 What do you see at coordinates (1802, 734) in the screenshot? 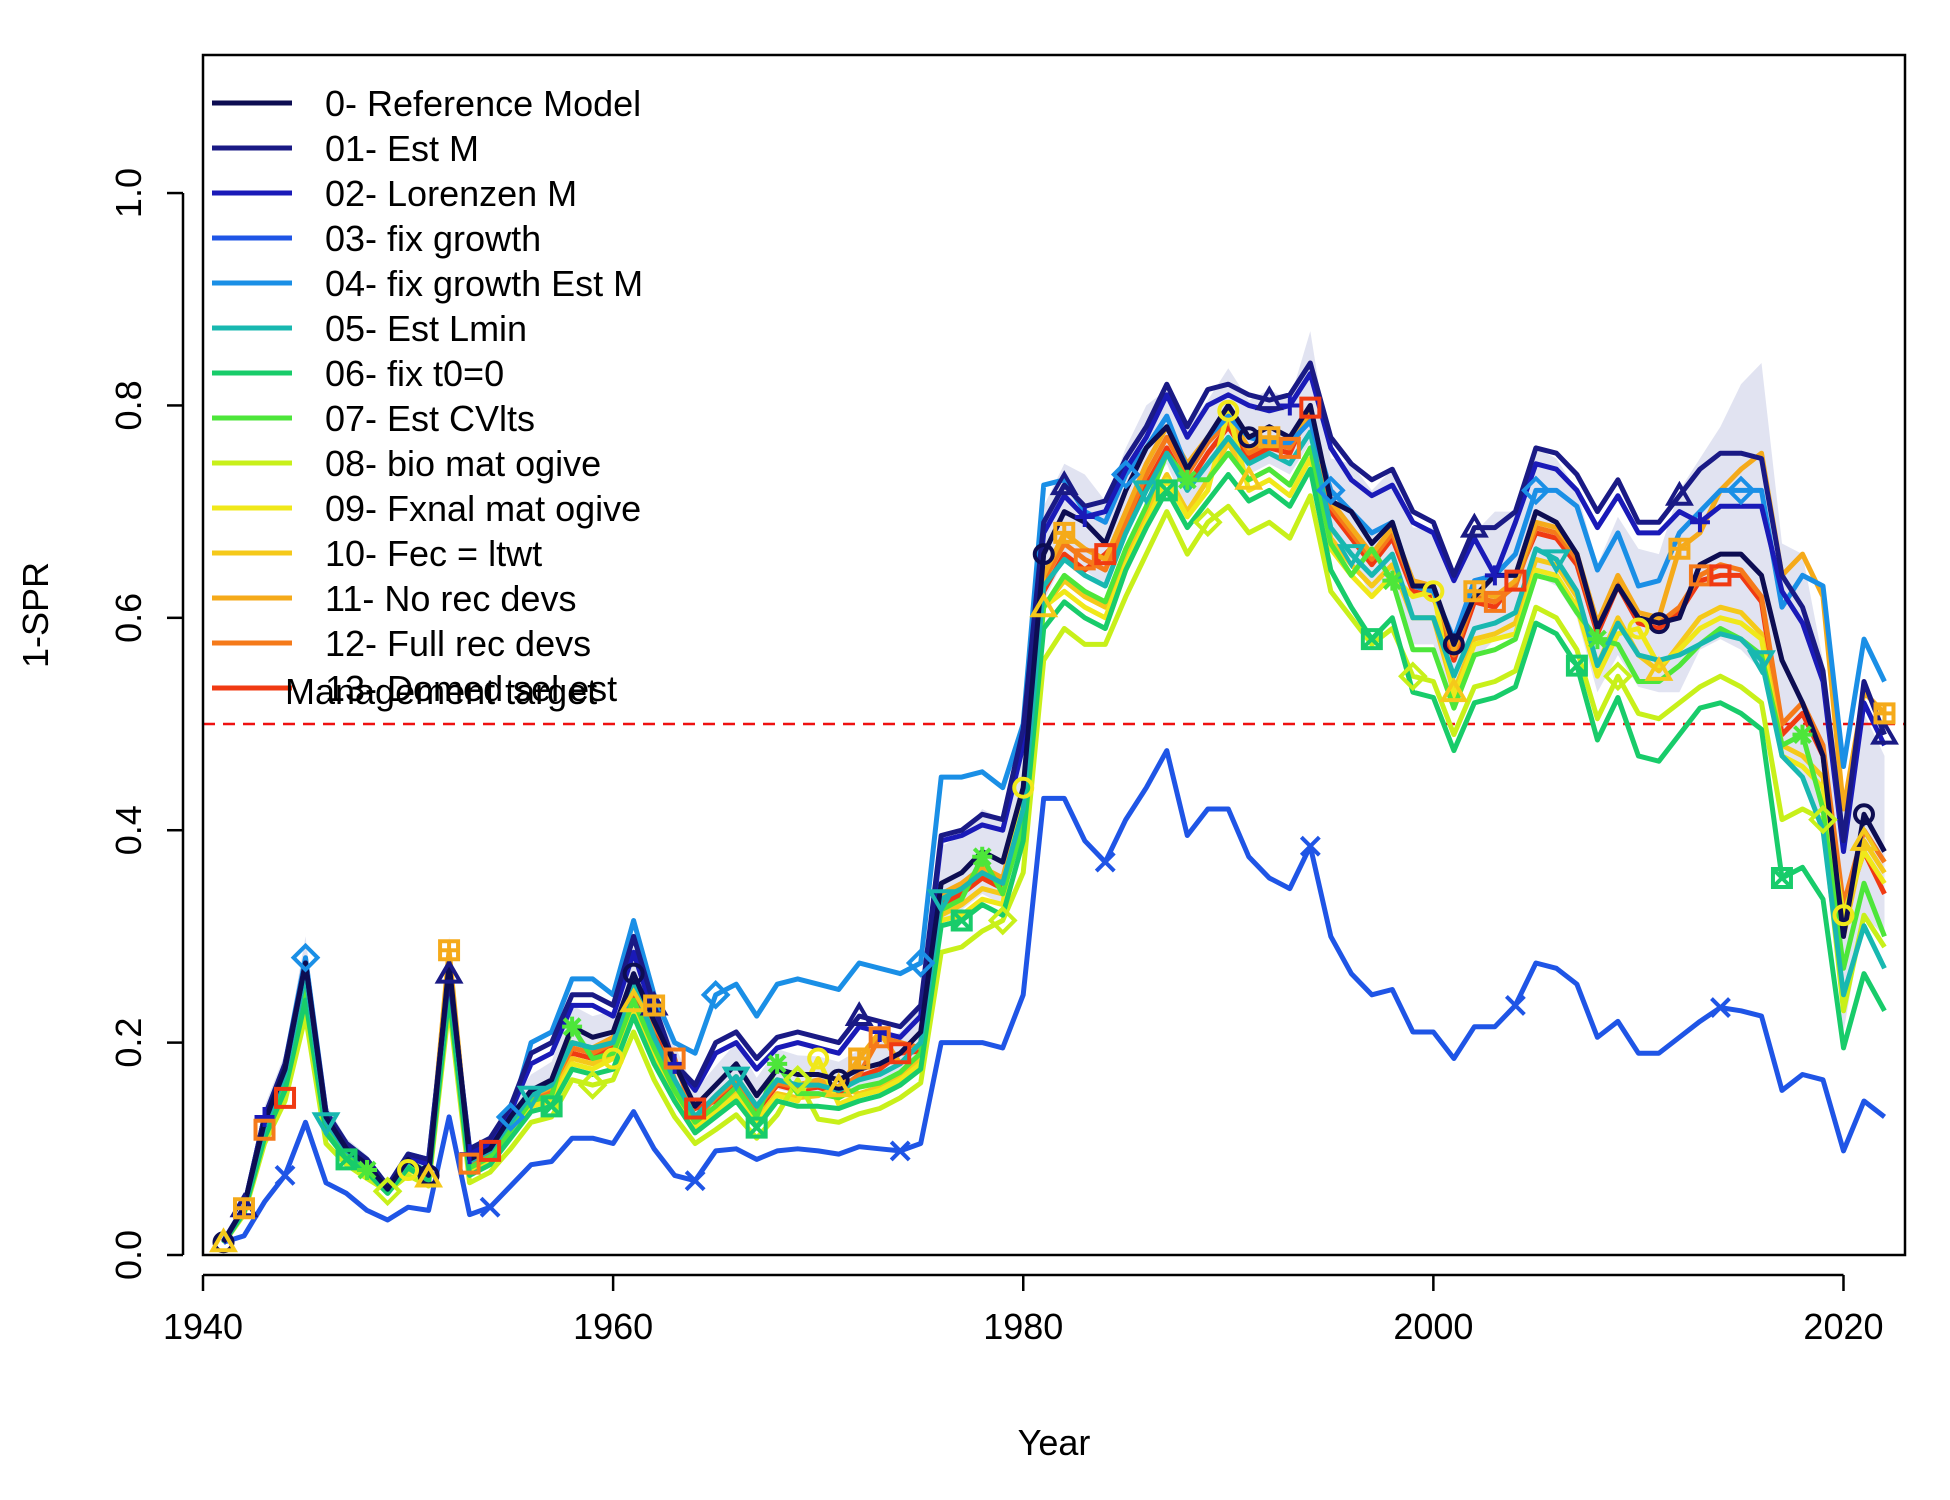
I see `marker-7-2018` at bounding box center [1802, 734].